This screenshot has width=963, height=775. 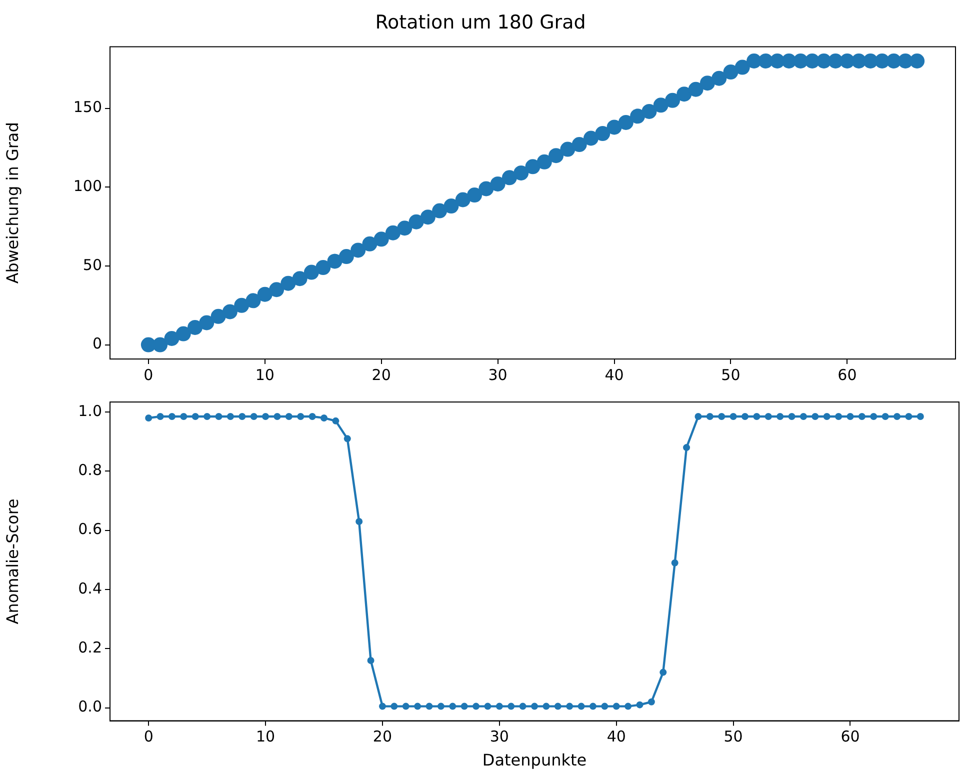 I want to click on y-tick-label: 1.0, so click(x=90, y=411).